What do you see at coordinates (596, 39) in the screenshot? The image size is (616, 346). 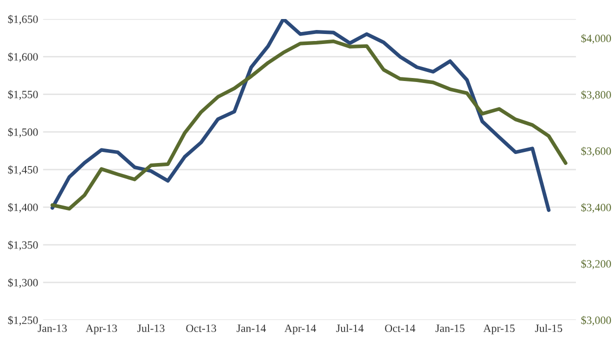 I see `y2-tick-label: $4,000` at bounding box center [596, 39].